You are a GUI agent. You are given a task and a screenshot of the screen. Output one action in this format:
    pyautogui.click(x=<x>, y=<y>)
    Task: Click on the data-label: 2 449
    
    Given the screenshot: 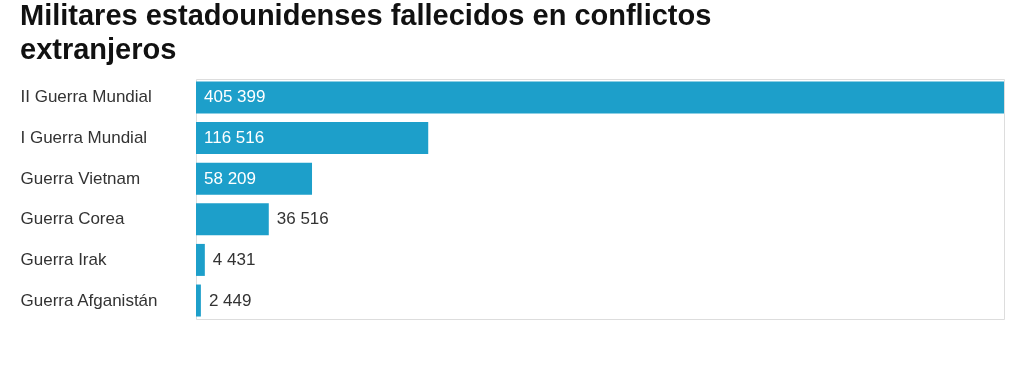 What is the action you would take?
    pyautogui.click(x=230, y=300)
    